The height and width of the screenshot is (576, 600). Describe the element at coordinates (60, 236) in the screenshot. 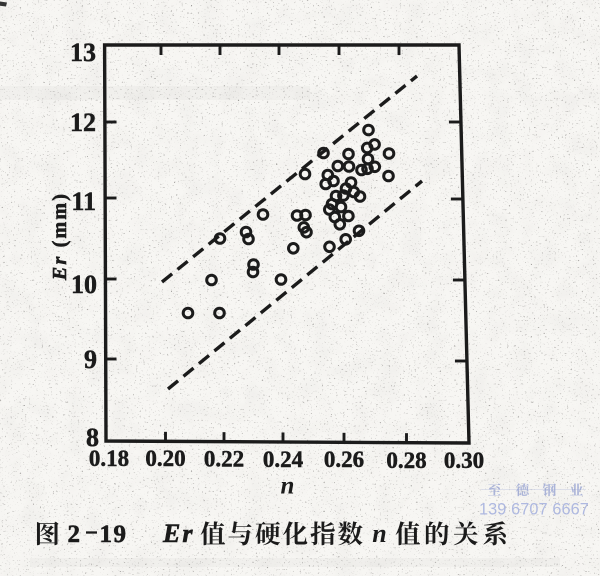

I see `svg-text: Er (mm)` at that location.